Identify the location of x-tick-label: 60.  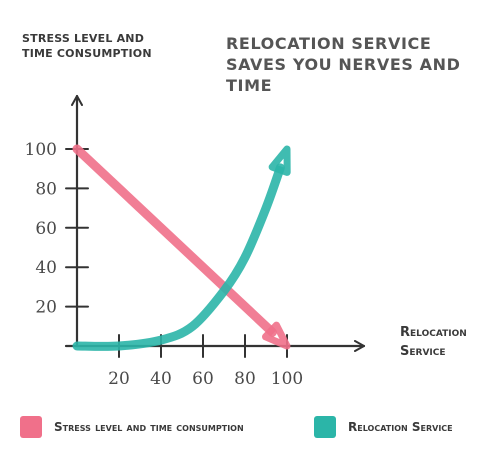
(203, 379).